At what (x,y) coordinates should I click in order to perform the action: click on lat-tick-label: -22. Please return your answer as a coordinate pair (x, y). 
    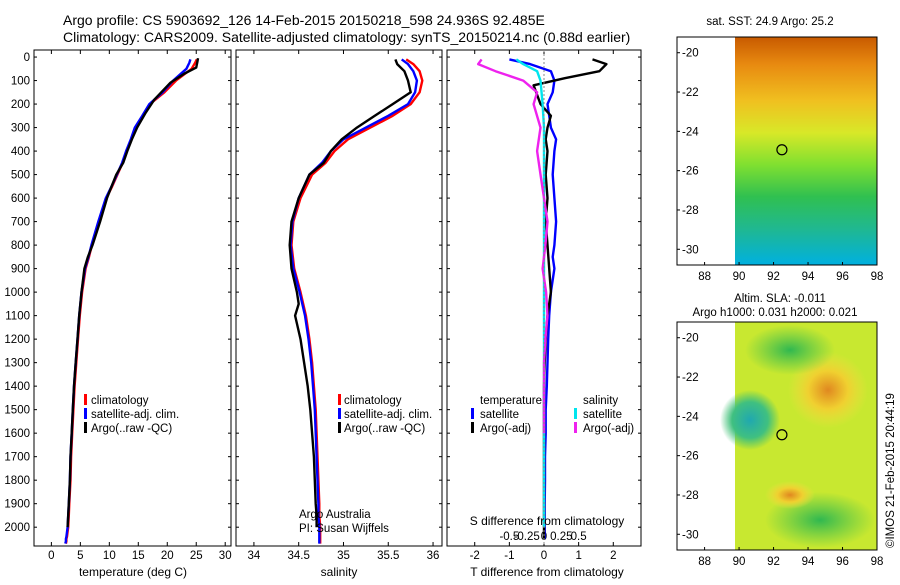
    Looking at the image, I should click on (690, 93).